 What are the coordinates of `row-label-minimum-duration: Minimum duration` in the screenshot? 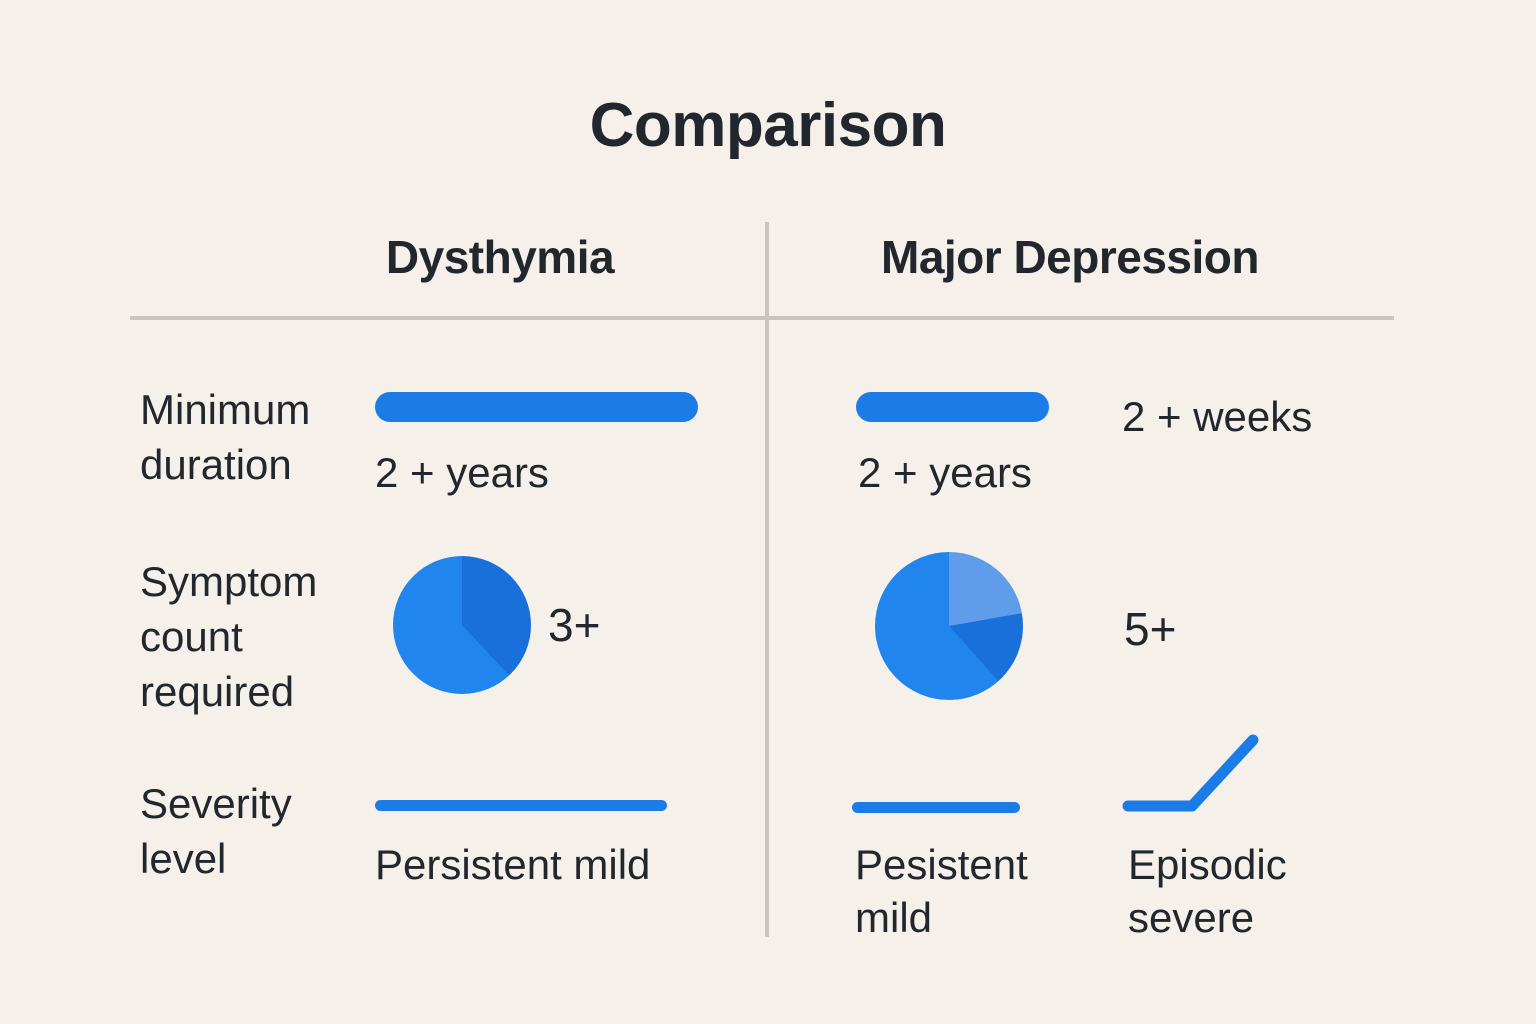 It's located at (225, 437).